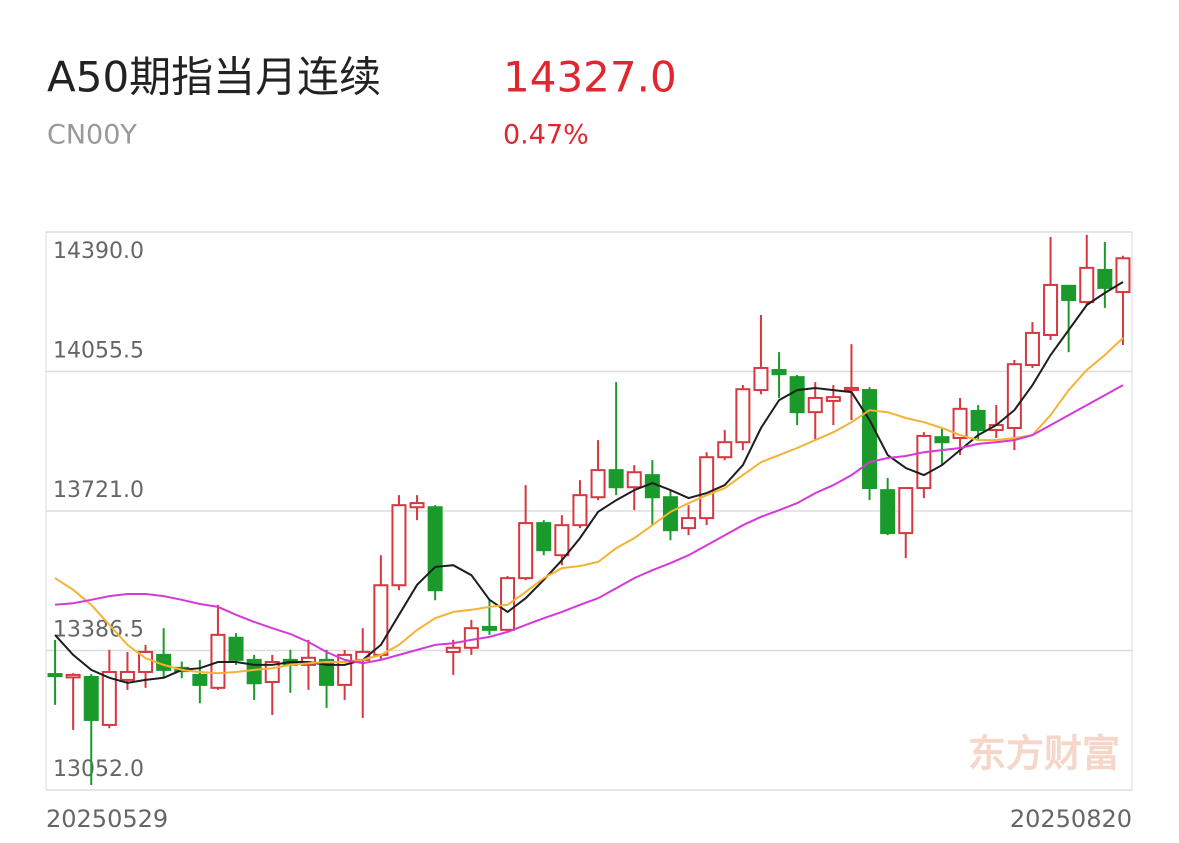 Image resolution: width=1179 pixels, height=843 pixels. Describe the element at coordinates (546, 135) in the screenshot. I see `change: 0.47%` at that location.